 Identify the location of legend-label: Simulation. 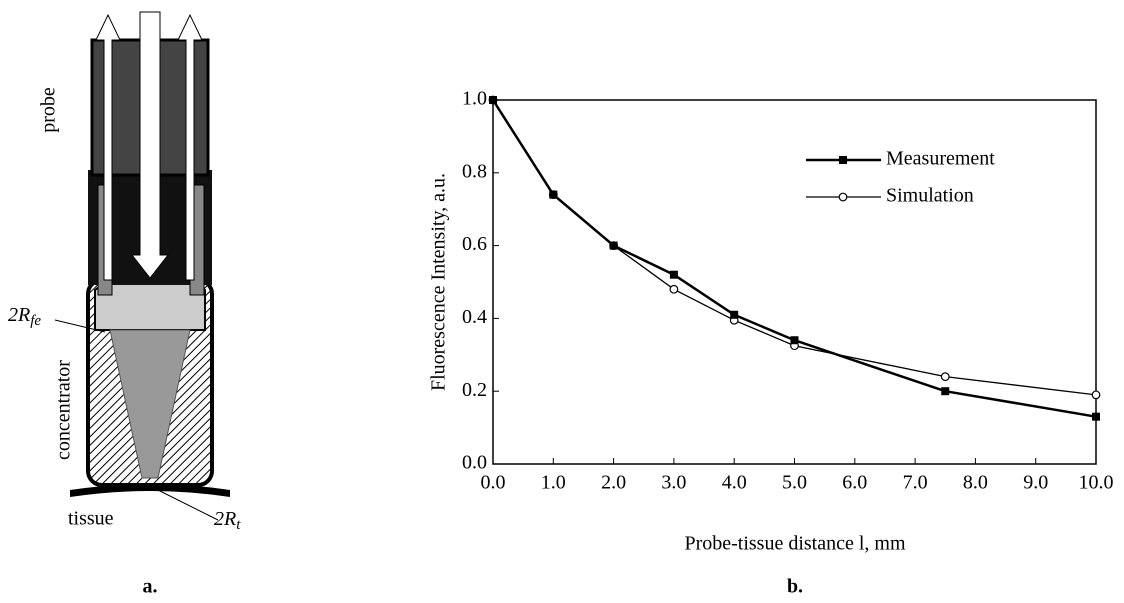
(930, 196).